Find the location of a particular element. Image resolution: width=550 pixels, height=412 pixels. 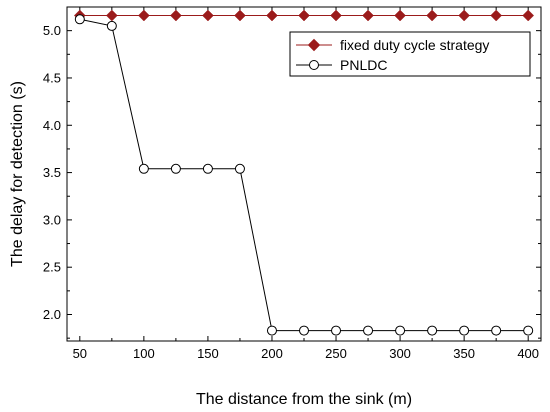

y-axis-title: The delay for detection (s) is located at coordinates (17, 174).